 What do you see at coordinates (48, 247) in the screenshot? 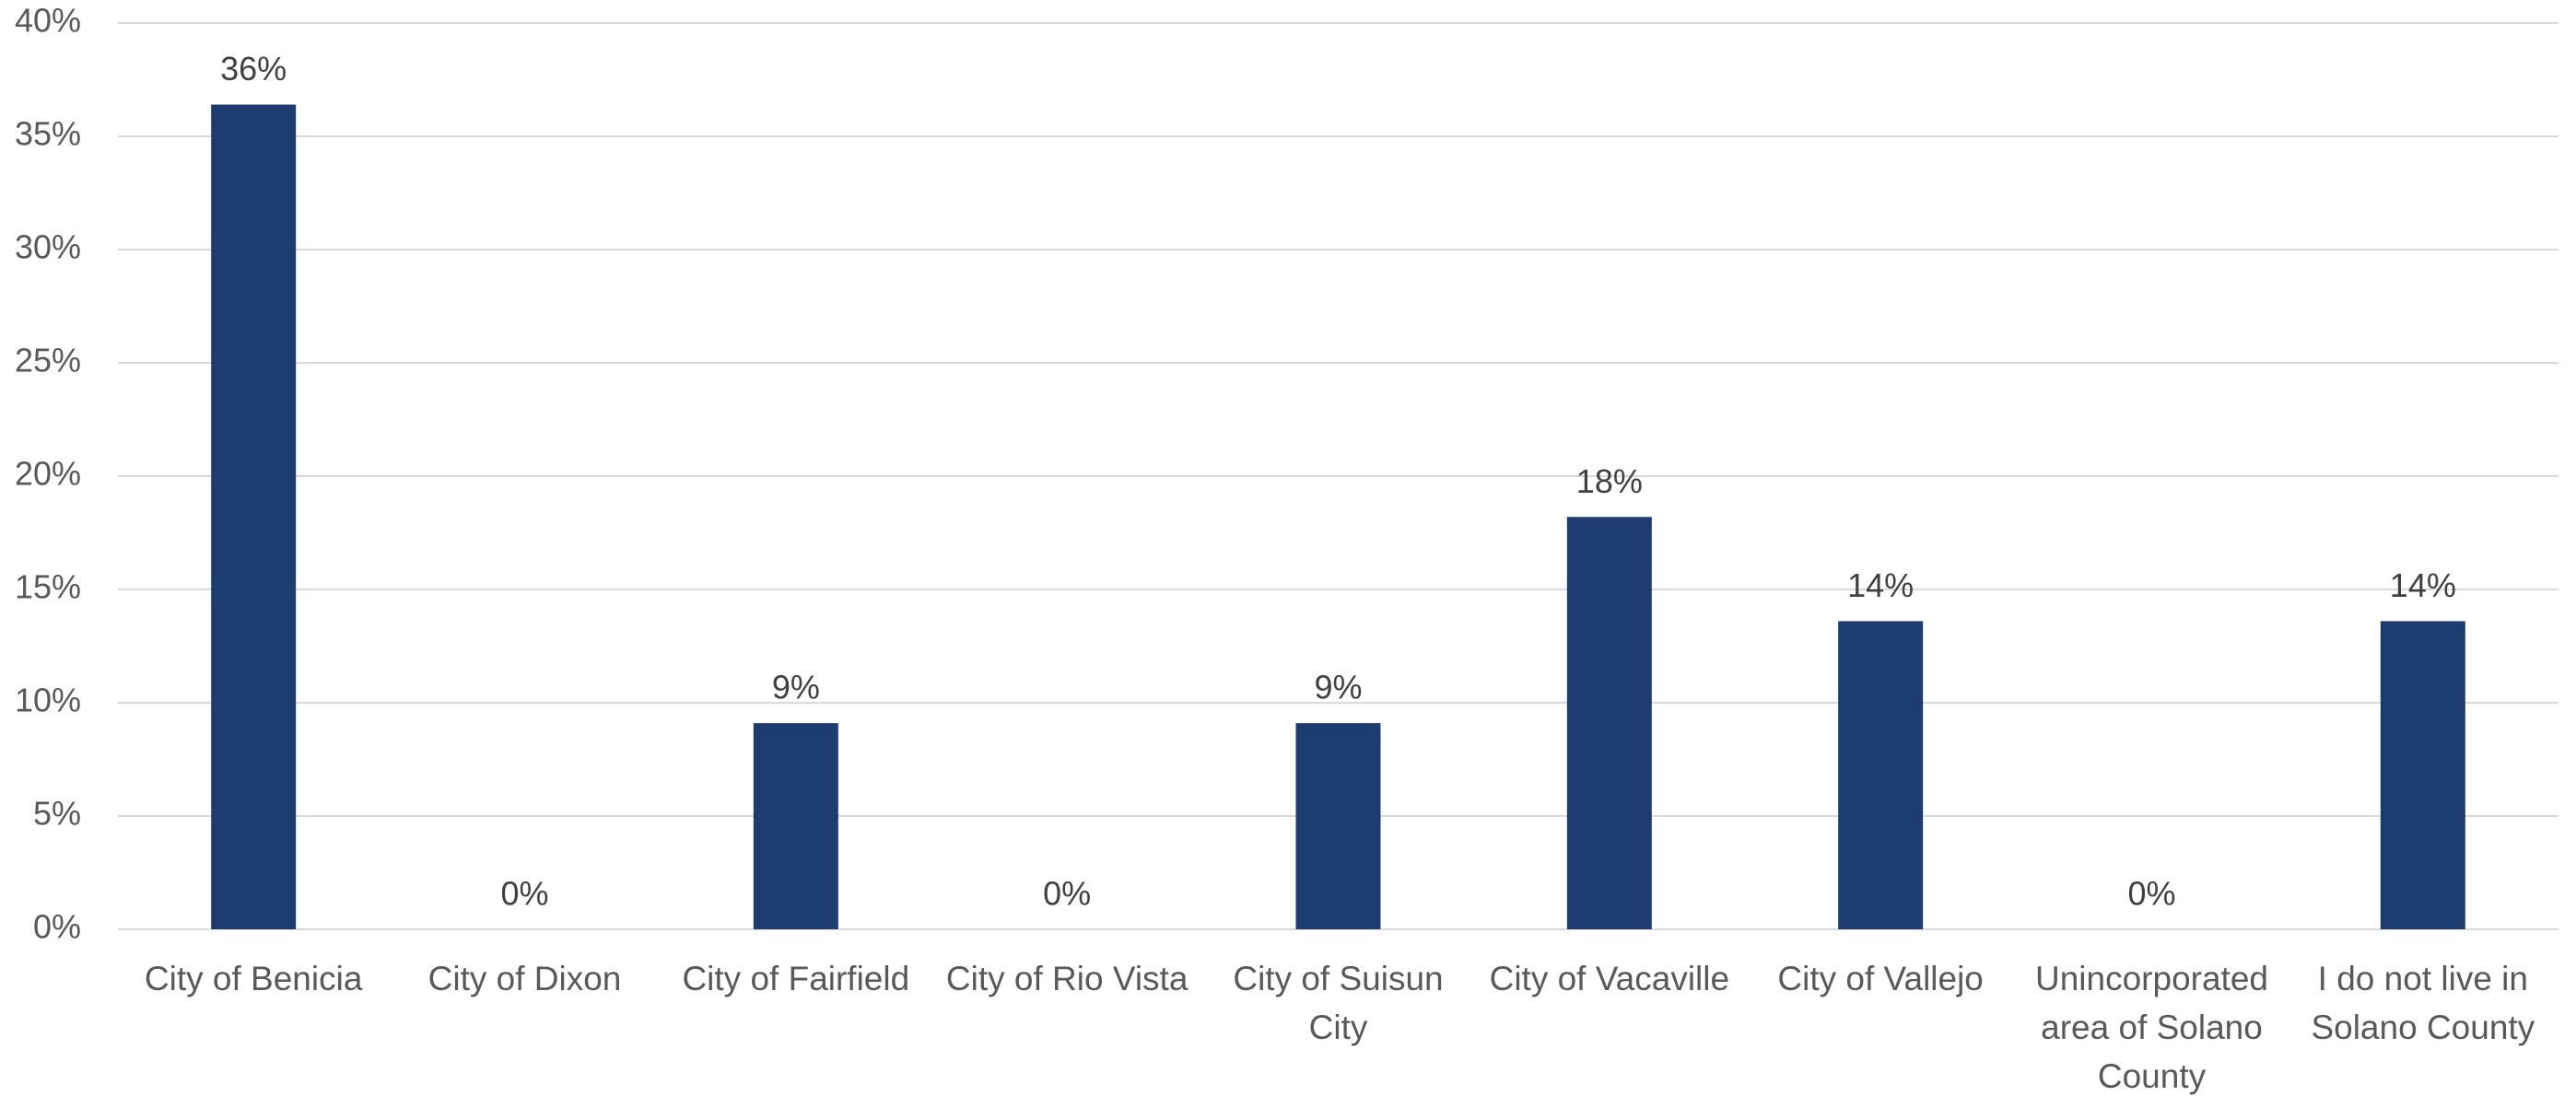
I see `y-tick-label: 30%` at bounding box center [48, 247].